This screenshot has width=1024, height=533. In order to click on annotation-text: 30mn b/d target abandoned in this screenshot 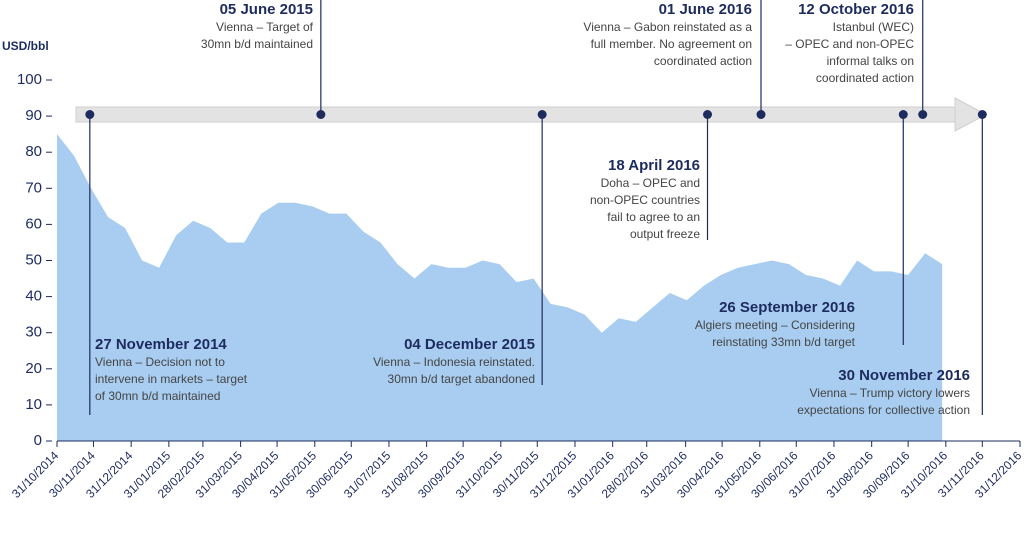, I will do `click(461, 379)`.